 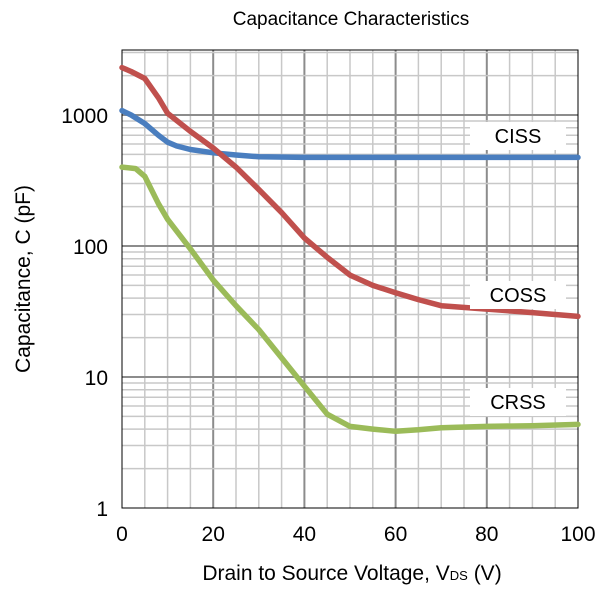 What do you see at coordinates (213, 534) in the screenshot?
I see `x-tick-label: 20` at bounding box center [213, 534].